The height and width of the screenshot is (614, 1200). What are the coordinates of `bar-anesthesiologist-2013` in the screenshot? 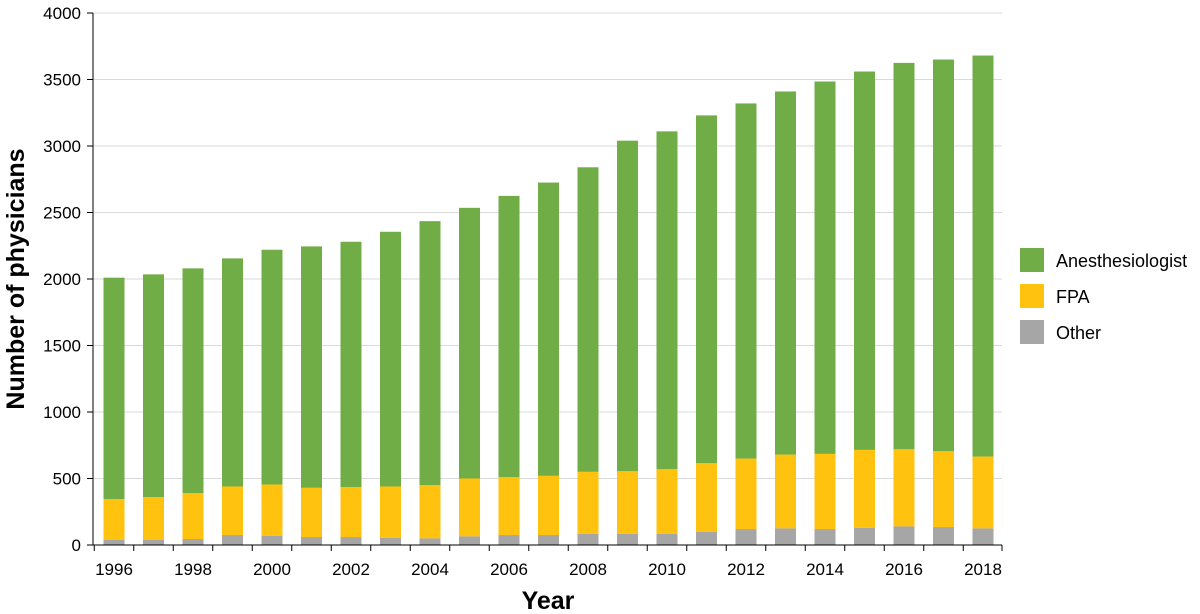 It's located at (785, 273).